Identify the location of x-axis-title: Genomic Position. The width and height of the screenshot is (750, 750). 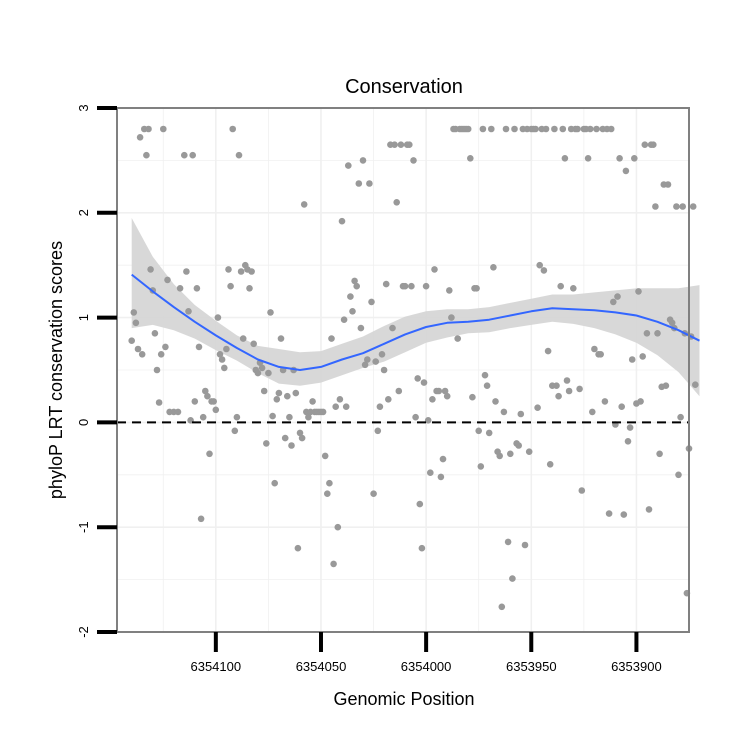
(403, 699).